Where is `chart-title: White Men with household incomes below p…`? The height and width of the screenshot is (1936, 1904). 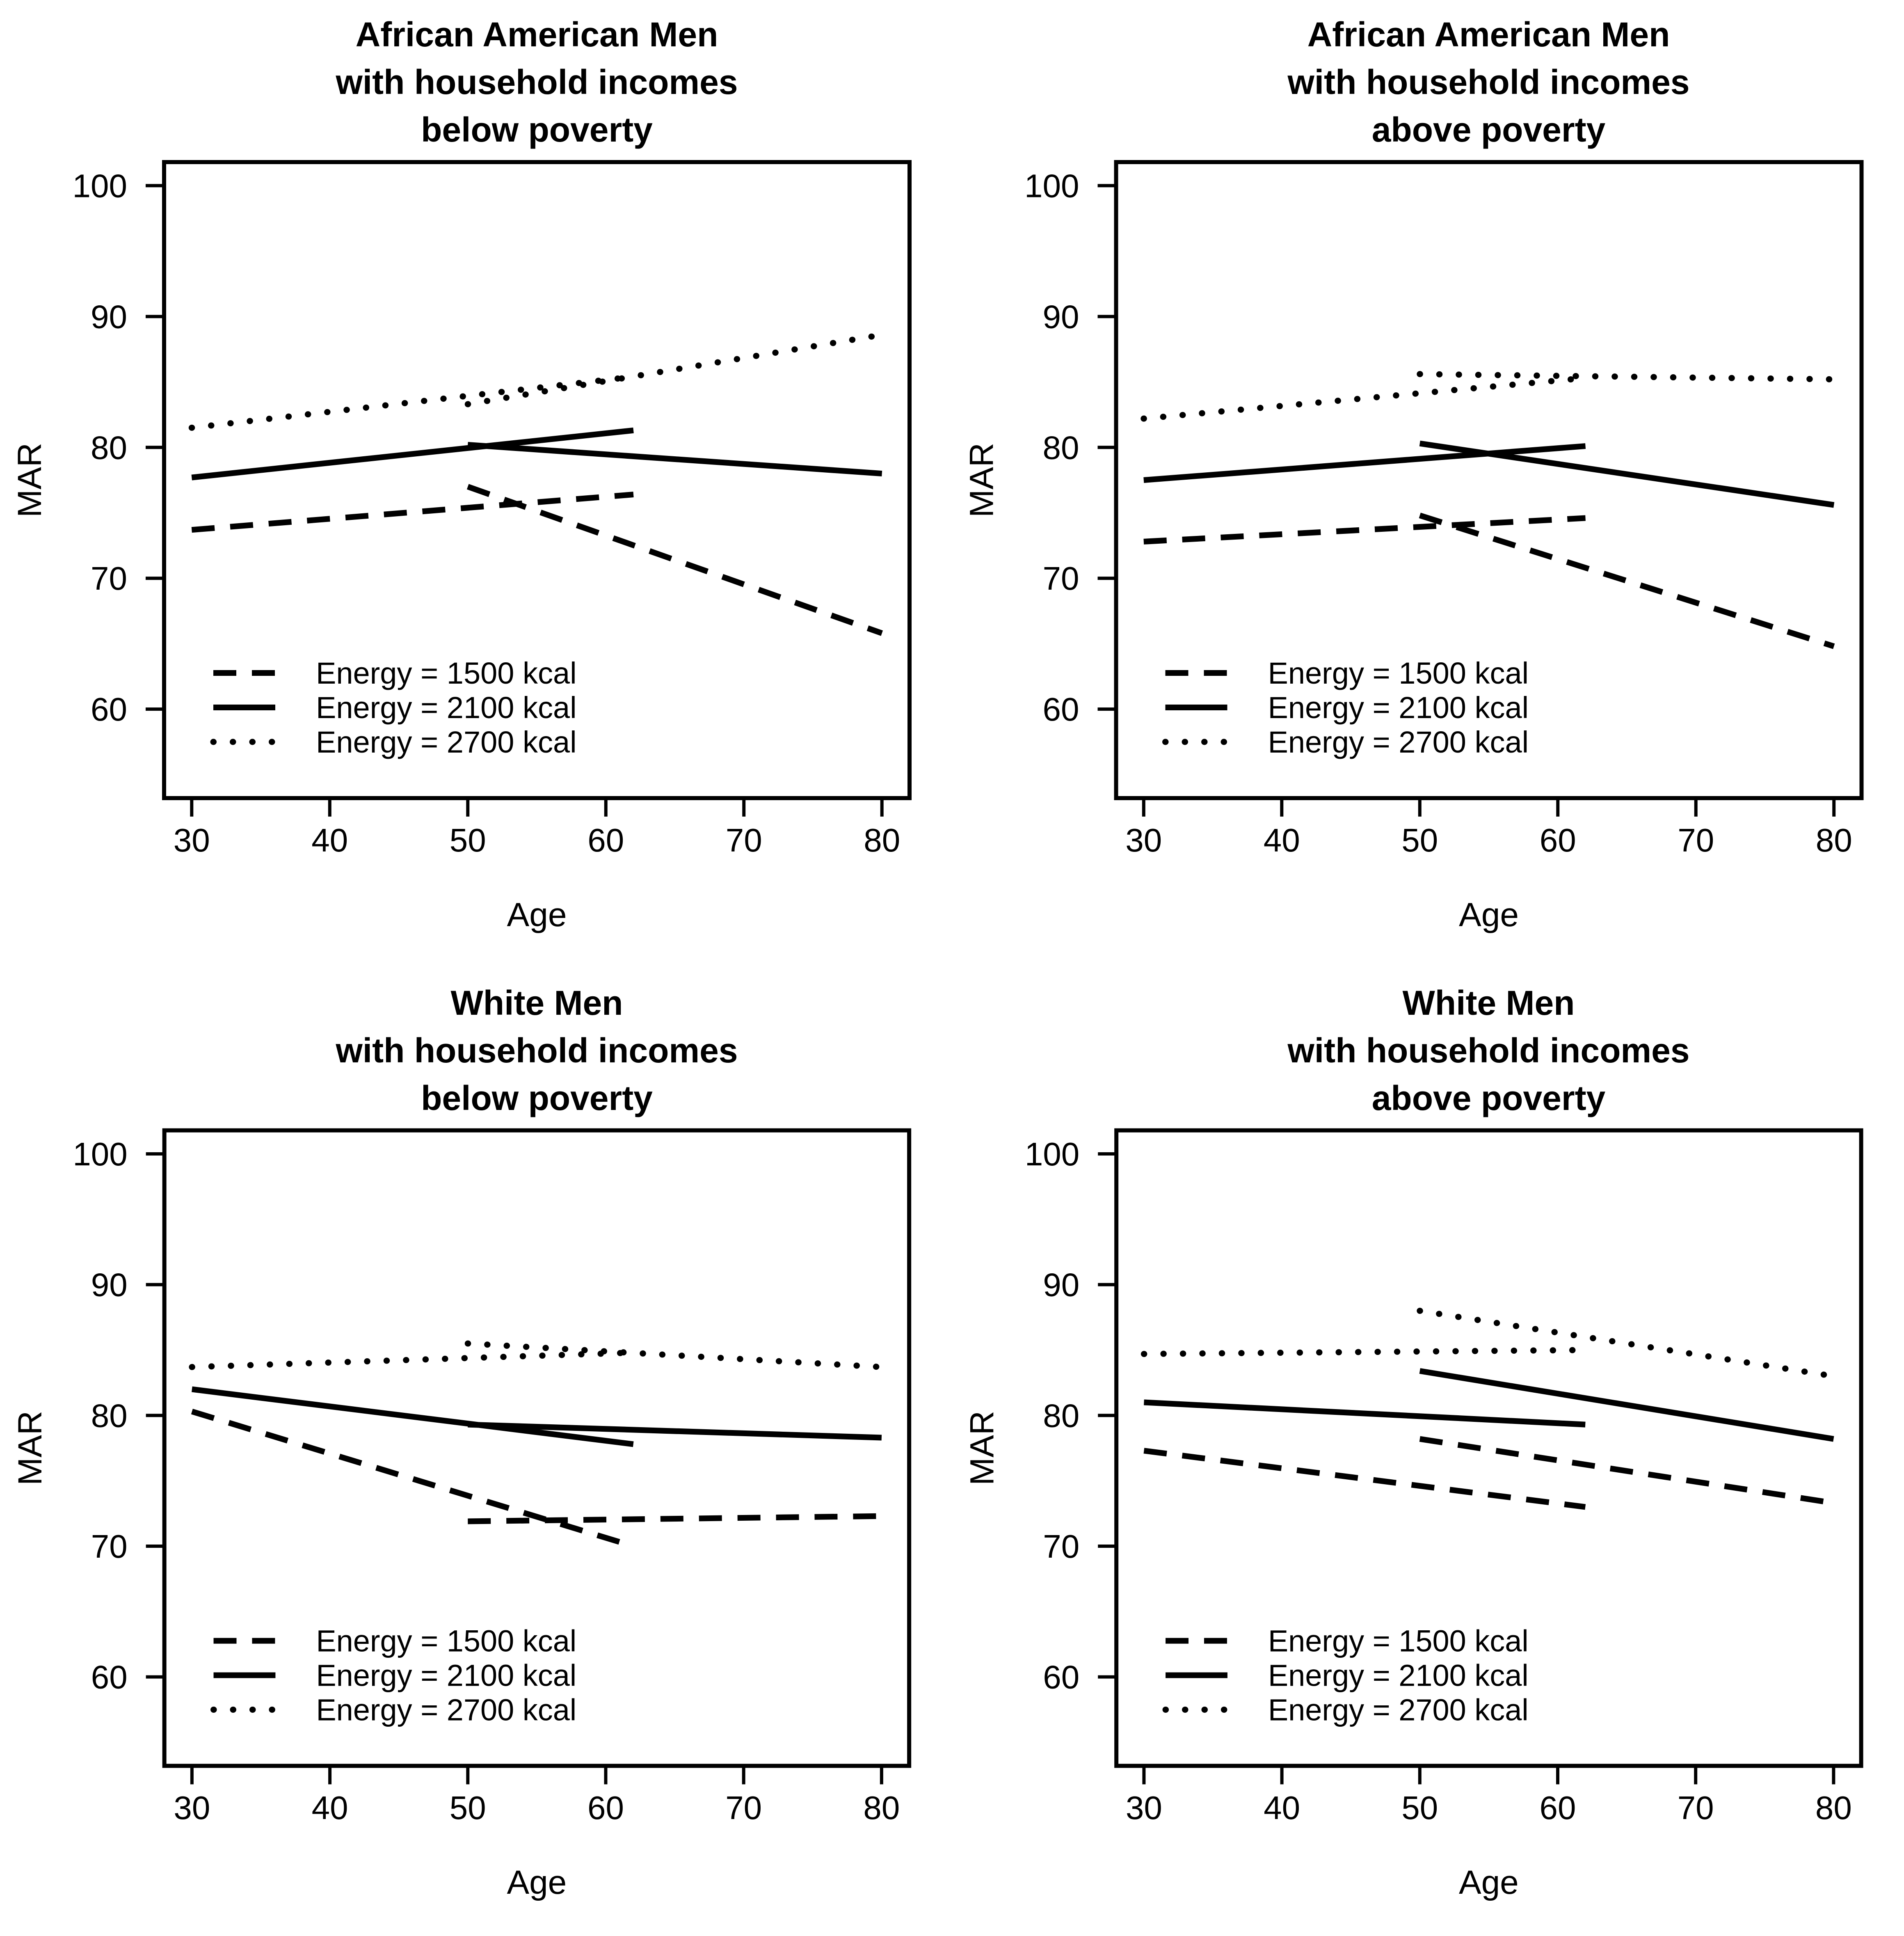 chart-title: White Men with household incomes below p… is located at coordinates (537, 1050).